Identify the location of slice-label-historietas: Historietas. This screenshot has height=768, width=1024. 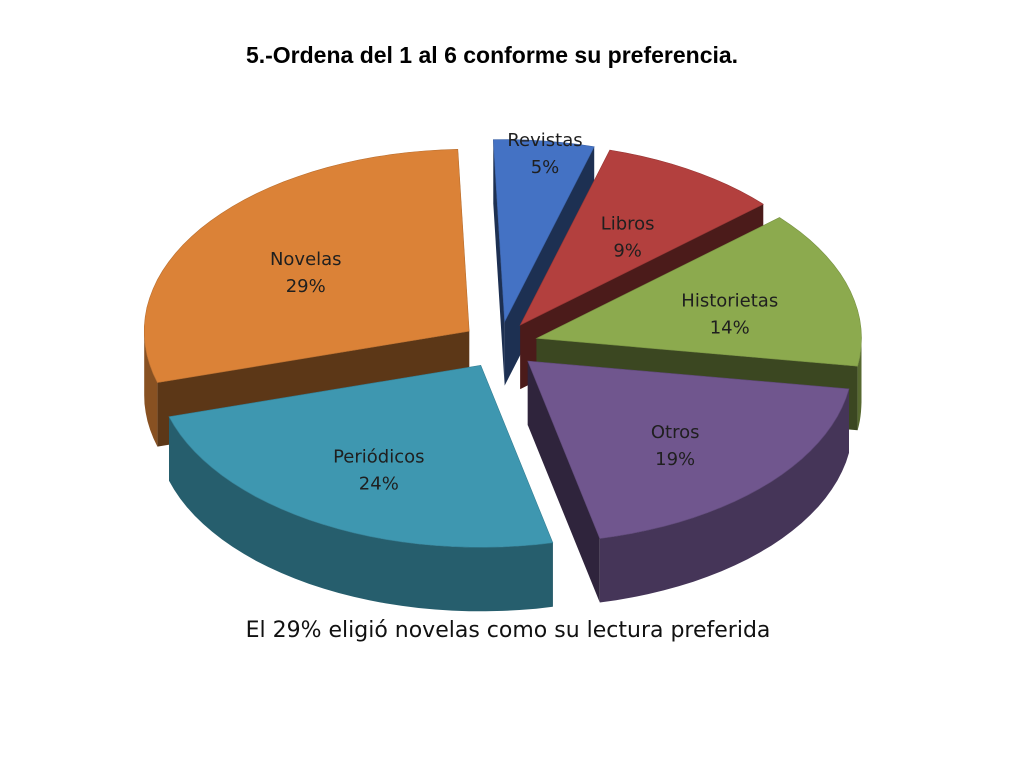
(729, 300).